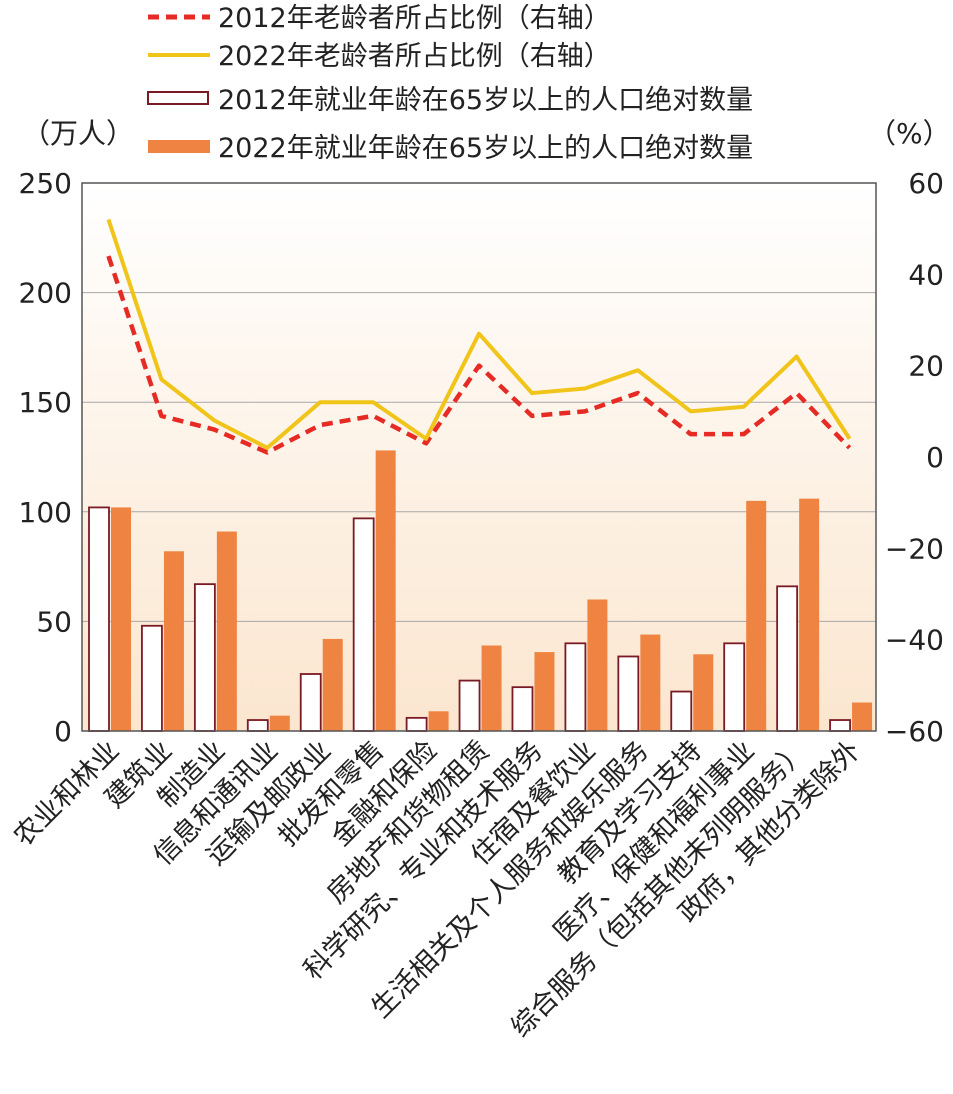  Describe the element at coordinates (485, 100) in the screenshot. I see `legend-label-bar-2012: 2012年就业年龄在65岁以上的人口绝对数量` at that location.